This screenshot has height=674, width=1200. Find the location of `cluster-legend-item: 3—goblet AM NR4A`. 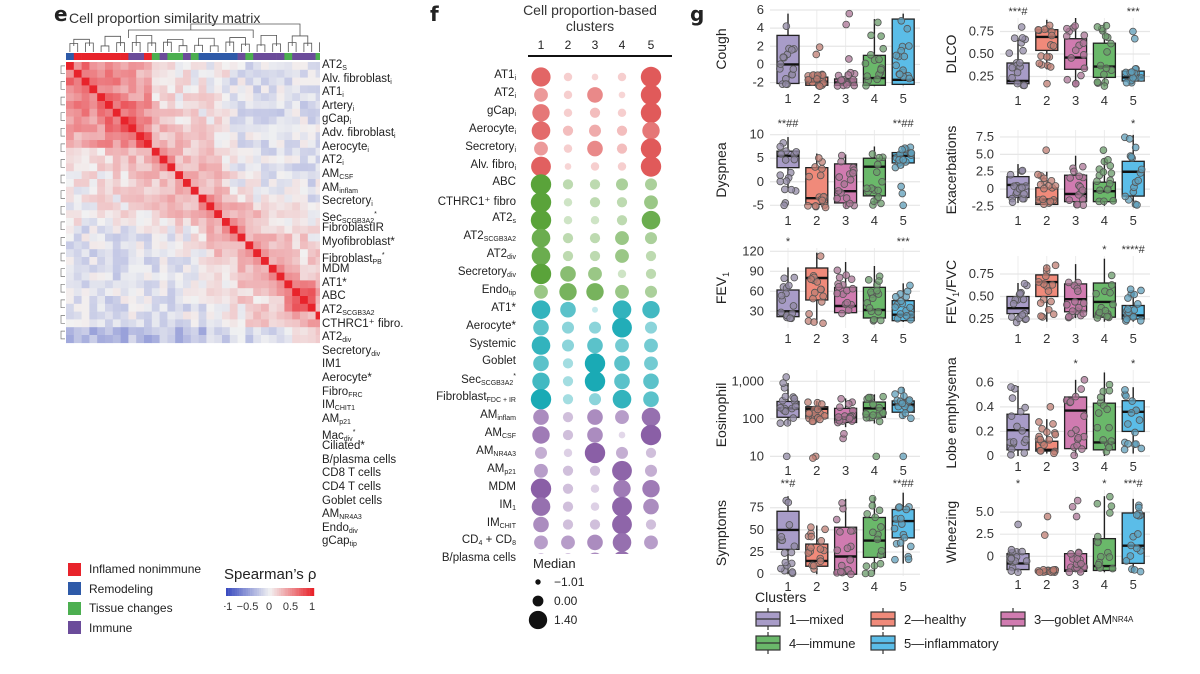

cluster-legend-item: 3—goblet AM NR4A is located at coordinates (1066, 619).